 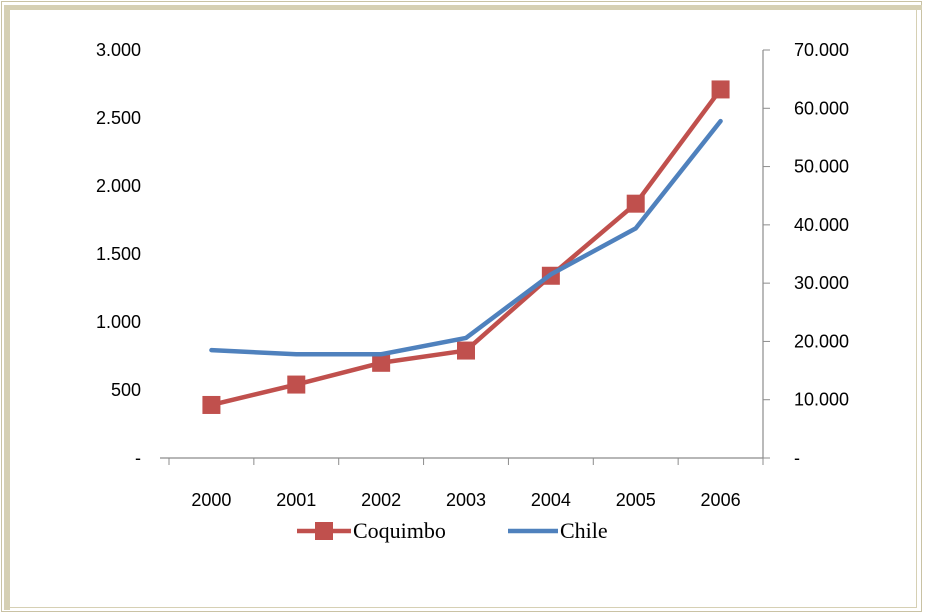 What do you see at coordinates (138, 458) in the screenshot?
I see `left-axis-tick-label: -` at bounding box center [138, 458].